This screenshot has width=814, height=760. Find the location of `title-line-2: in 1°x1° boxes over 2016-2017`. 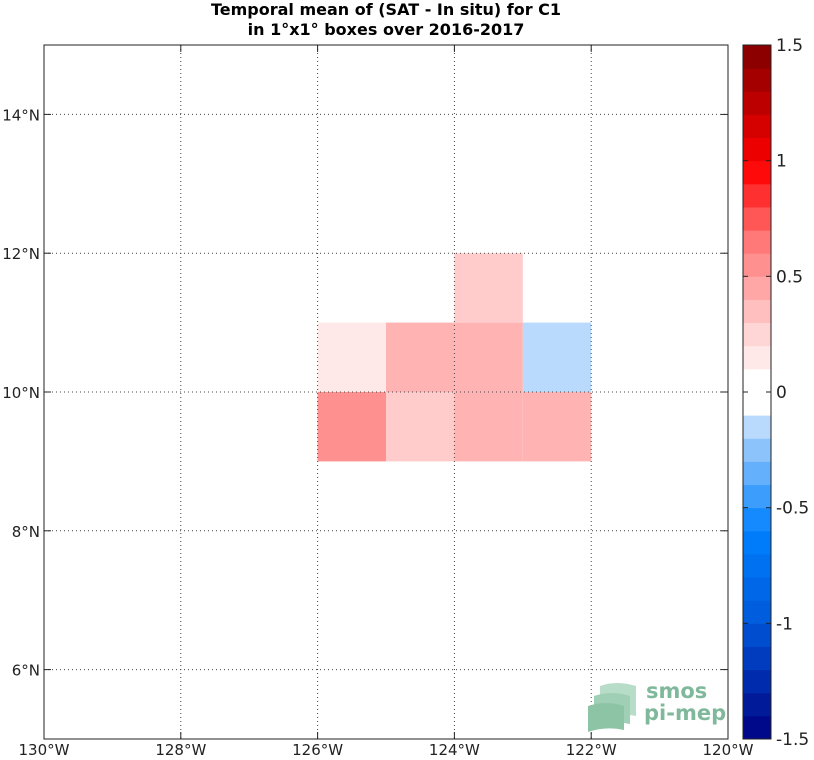

title-line-2: in 1°x1° boxes over 2016-2017 is located at coordinates (386, 29).